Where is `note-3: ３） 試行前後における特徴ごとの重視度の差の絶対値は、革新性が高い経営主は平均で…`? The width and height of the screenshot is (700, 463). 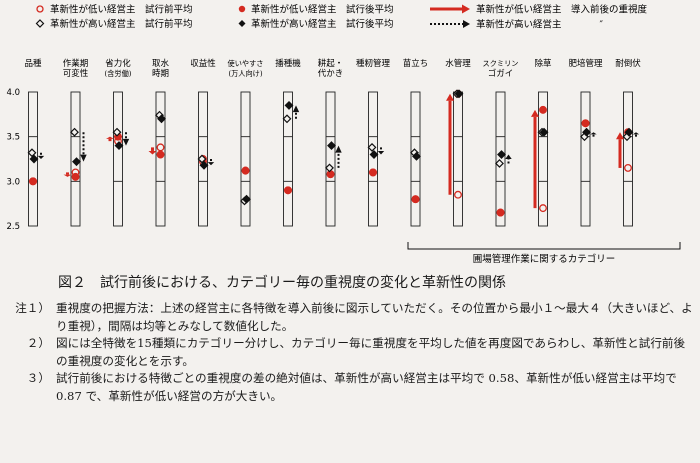 note-3: ３） 試行前後における特徴ごとの重視度の差の絶対値は、革新性が高い経営主は平均で… is located at coordinates (350, 387).